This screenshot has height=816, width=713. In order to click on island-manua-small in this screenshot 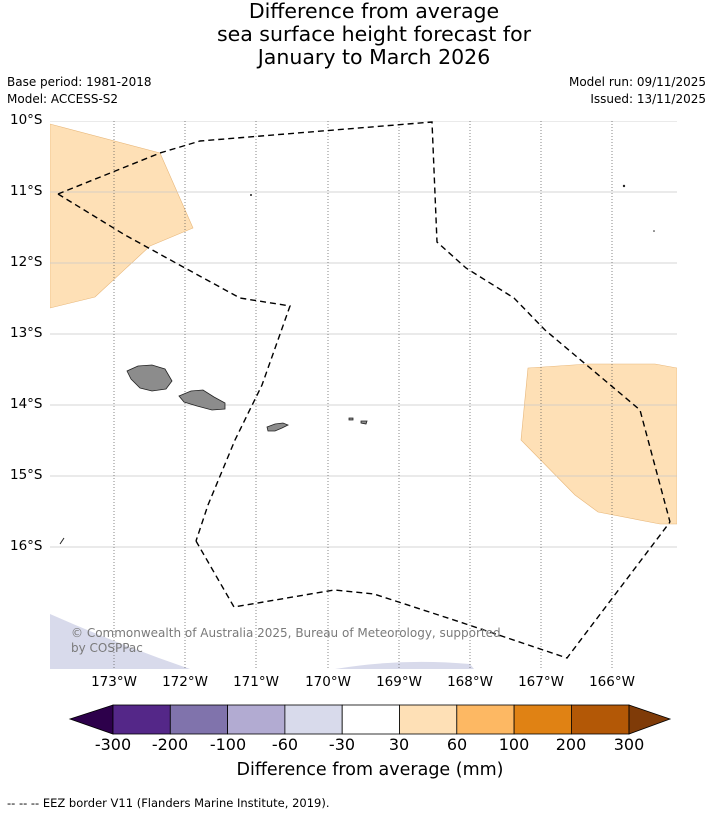, I will do `click(351, 419)`.